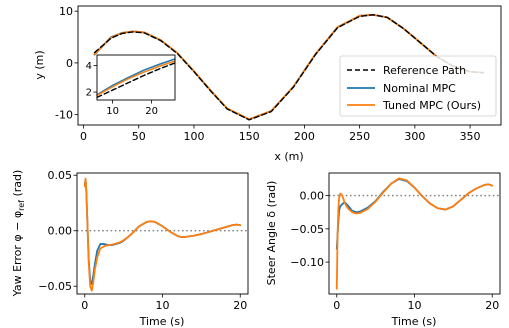  I want to click on steer-angle-x-tick-label: 20, so click(492, 305).